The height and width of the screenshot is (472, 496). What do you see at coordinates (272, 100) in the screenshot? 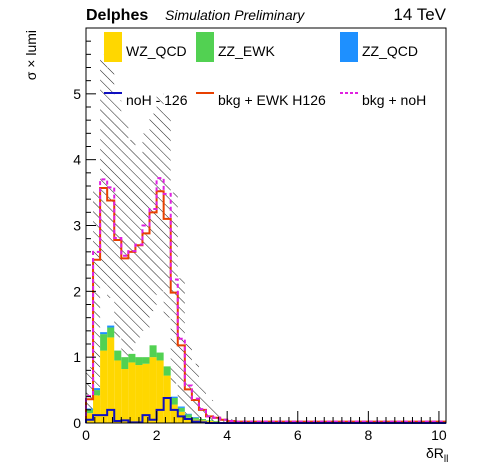
I see `legend-label: bkg + EWK H126` at bounding box center [272, 100].